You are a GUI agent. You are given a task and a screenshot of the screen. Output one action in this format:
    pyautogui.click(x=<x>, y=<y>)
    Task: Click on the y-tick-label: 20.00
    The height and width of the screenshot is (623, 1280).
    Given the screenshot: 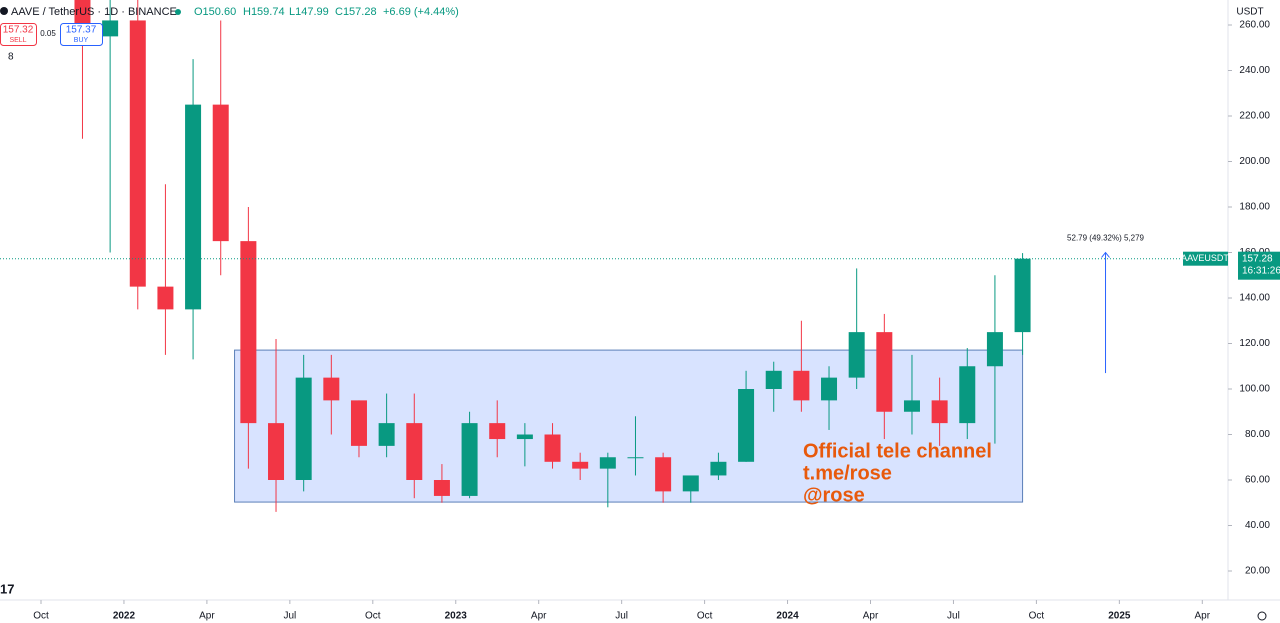 What is the action you would take?
    pyautogui.click(x=1257, y=571)
    